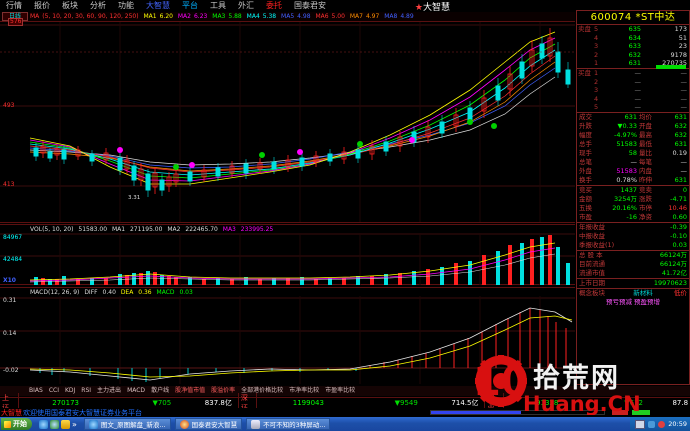  What do you see at coordinates (592, 235) in the screenshot?
I see `earnings-key-interim: 中报收益` at bounding box center [592, 235].